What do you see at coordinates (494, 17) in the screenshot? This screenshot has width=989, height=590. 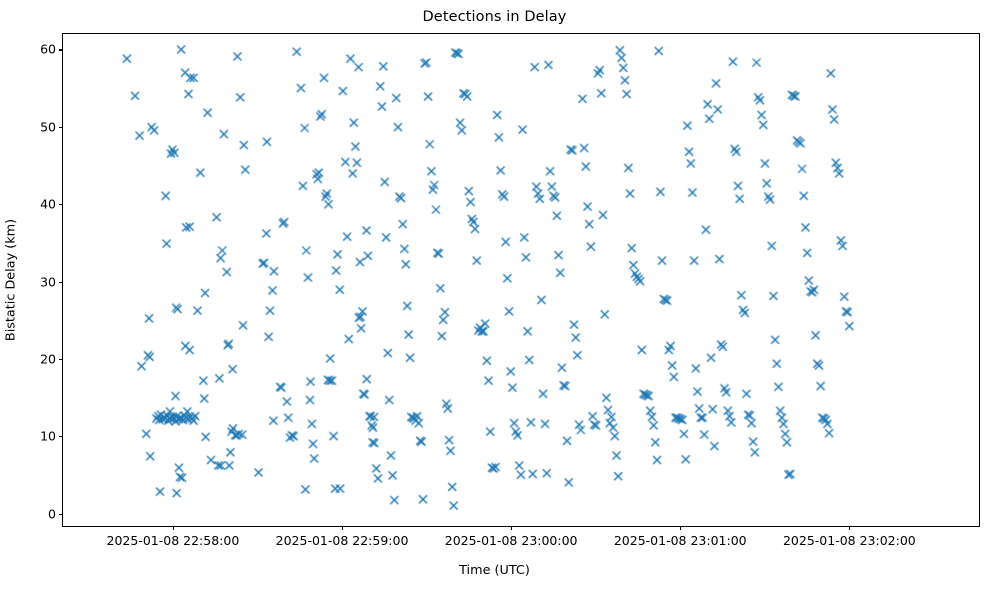 I see `page-title: Detections in Delay` at bounding box center [494, 17].